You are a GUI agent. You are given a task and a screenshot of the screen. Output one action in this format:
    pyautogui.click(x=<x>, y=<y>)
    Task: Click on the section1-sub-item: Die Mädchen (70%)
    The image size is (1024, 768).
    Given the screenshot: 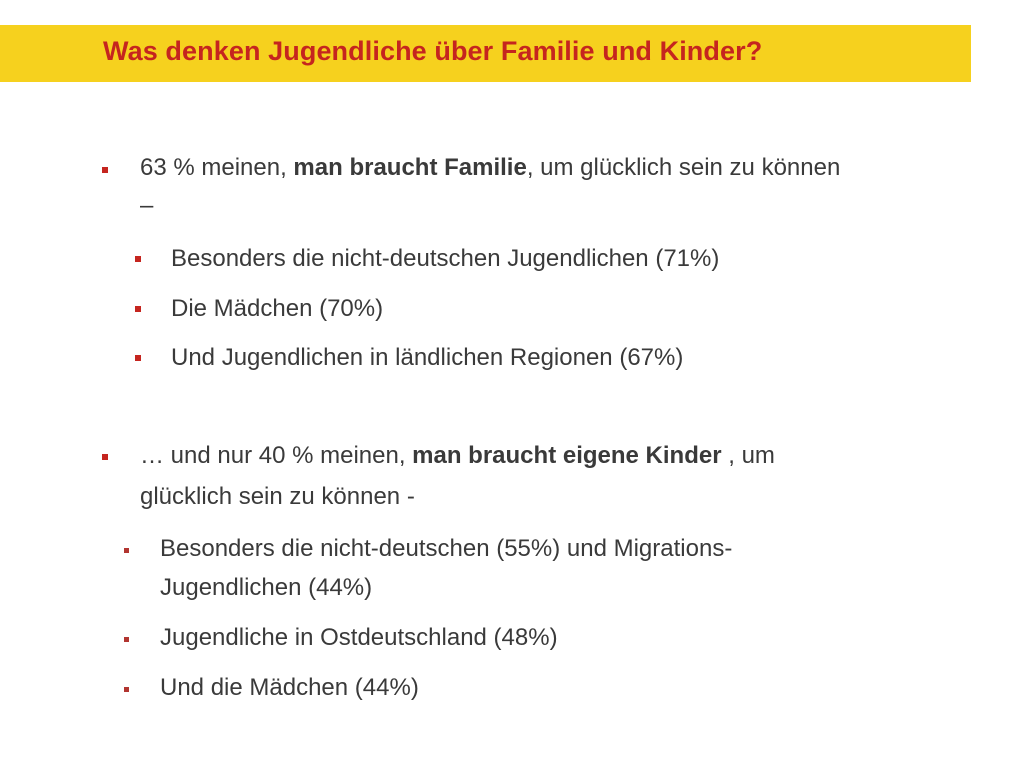 What is the action you would take?
    pyautogui.click(x=277, y=308)
    